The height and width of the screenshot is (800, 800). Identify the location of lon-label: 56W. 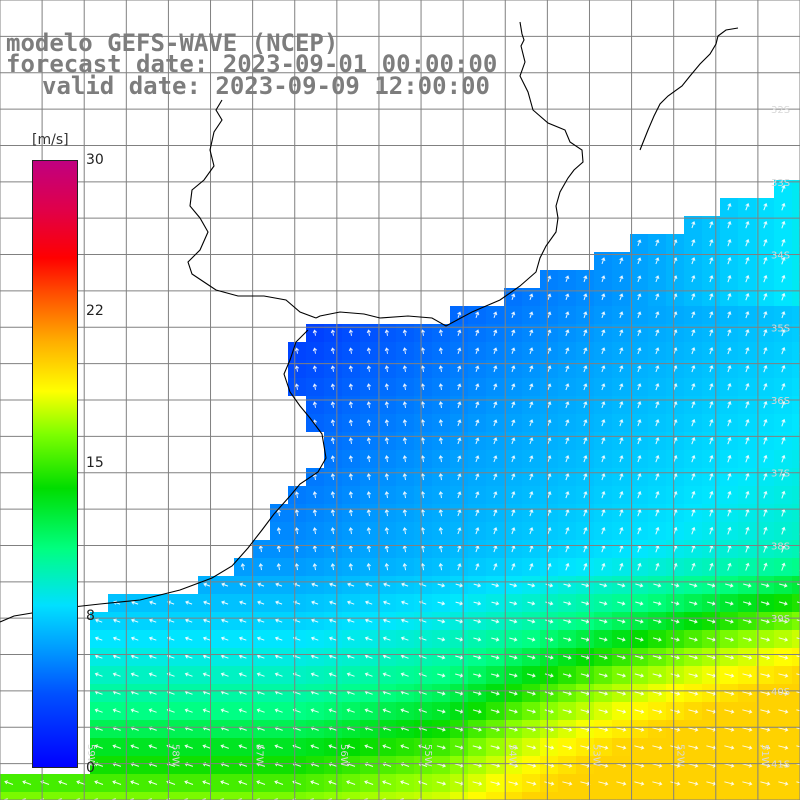
(343, 755).